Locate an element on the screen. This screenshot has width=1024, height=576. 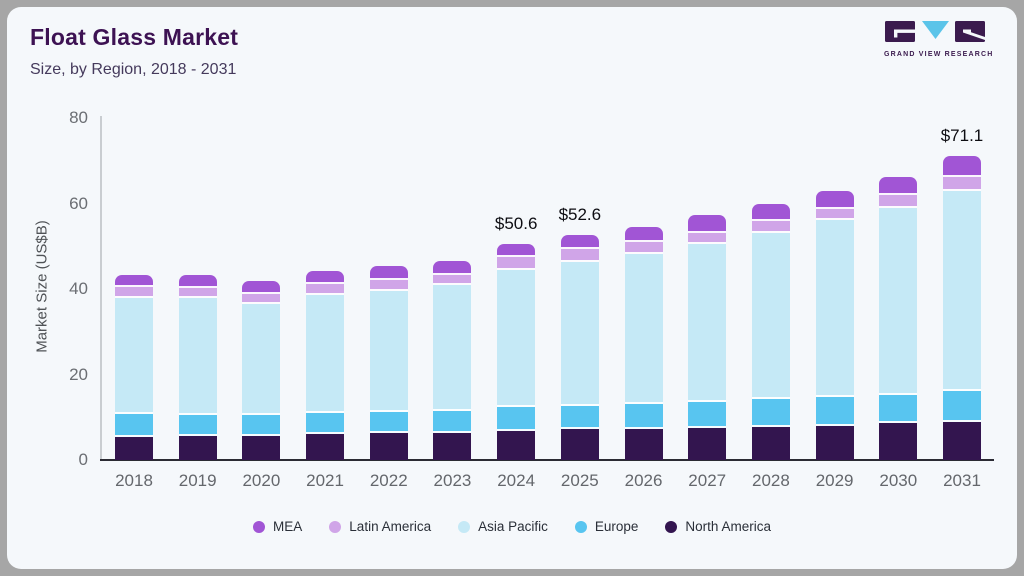
legend-item-north-america: North America is located at coordinates (718, 526).